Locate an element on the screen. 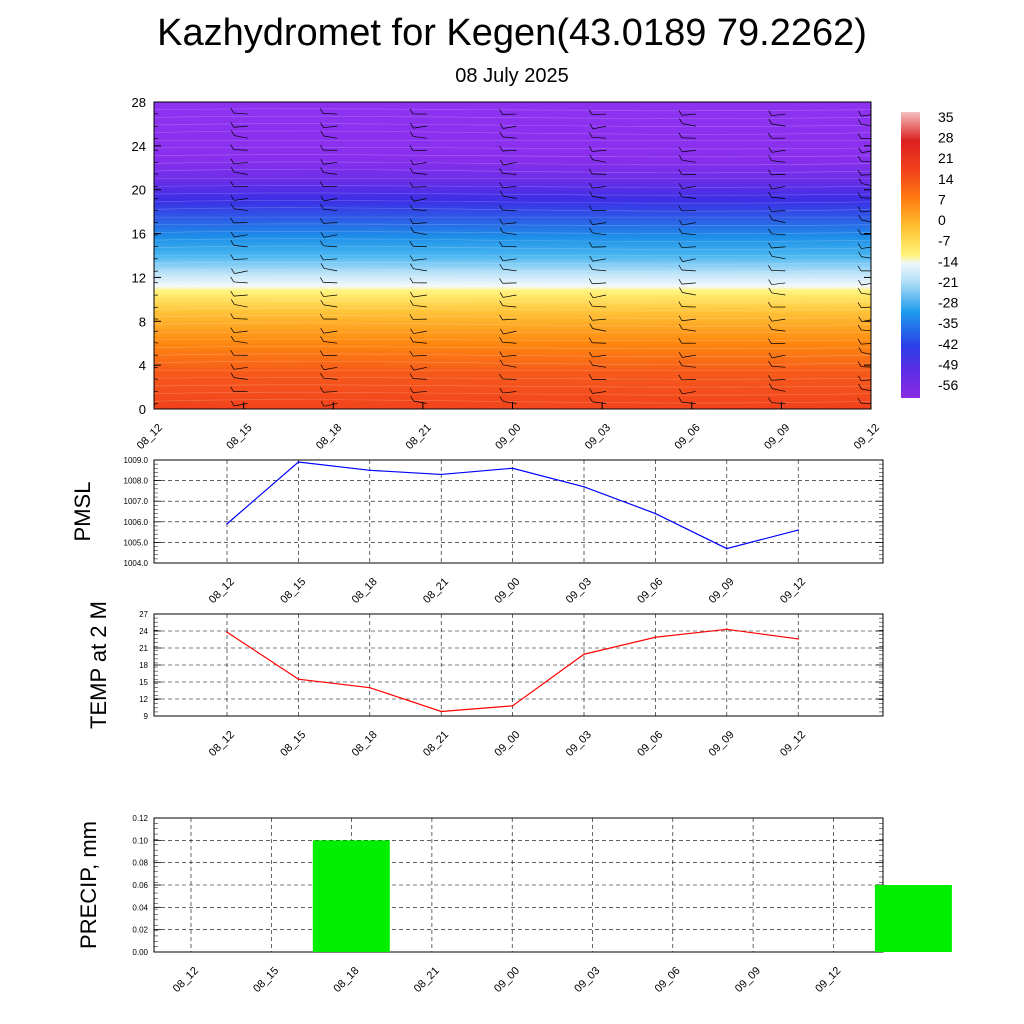 The height and width of the screenshot is (1024, 1024). x-tick-label: 08_21 is located at coordinates (436, 591).